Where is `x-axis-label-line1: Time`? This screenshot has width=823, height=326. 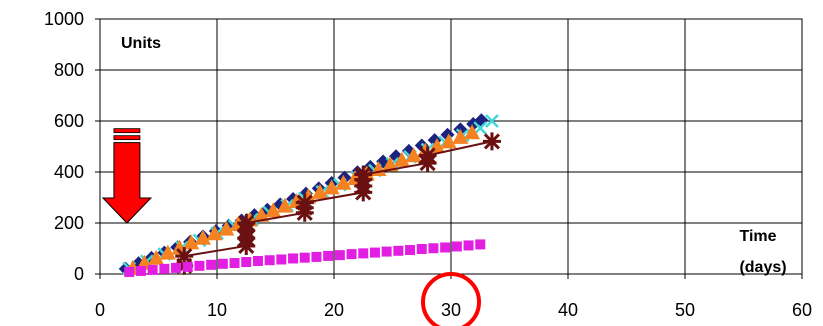 x-axis-label-line1: Time is located at coordinates (757, 236).